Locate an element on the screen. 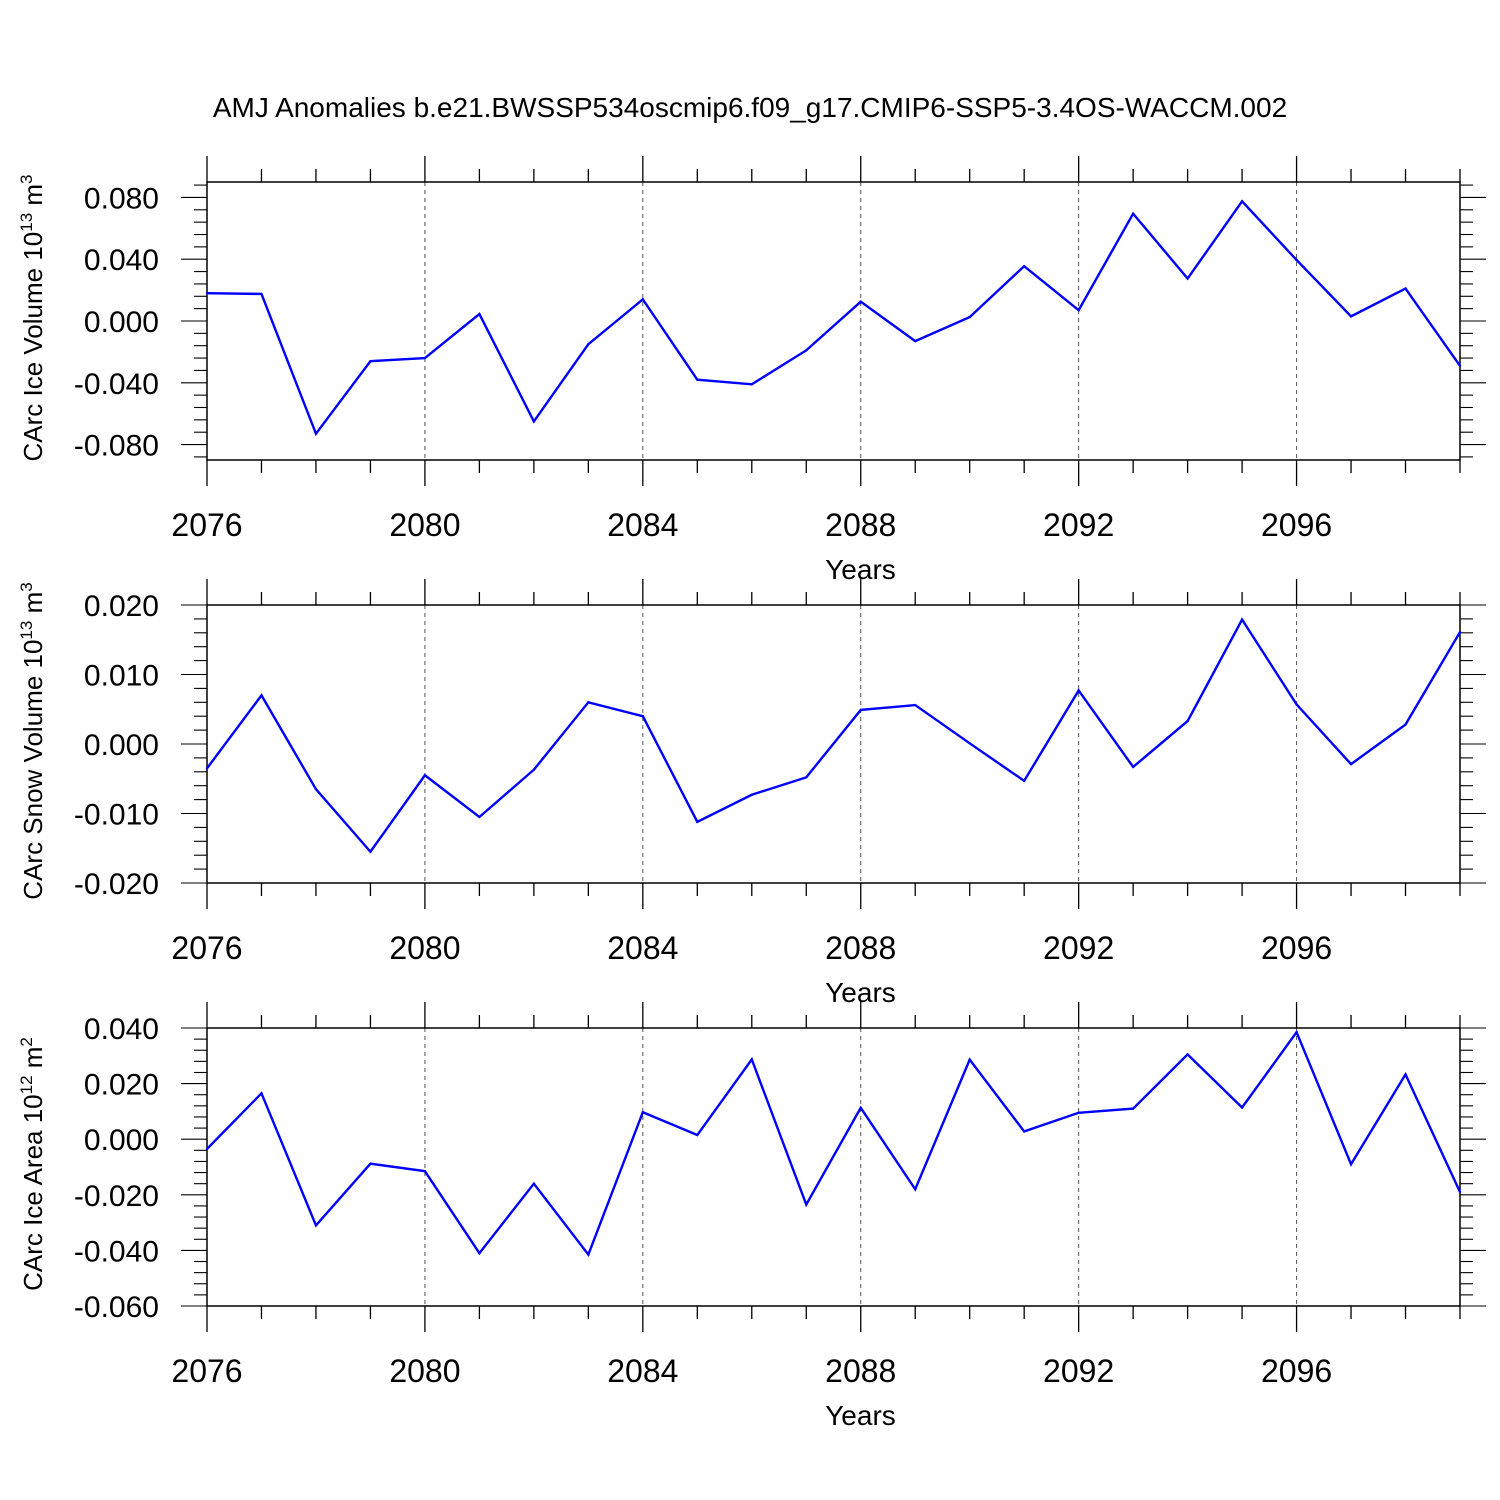 The image size is (1500, 1500). ice-area-series-line is located at coordinates (834, 1143).